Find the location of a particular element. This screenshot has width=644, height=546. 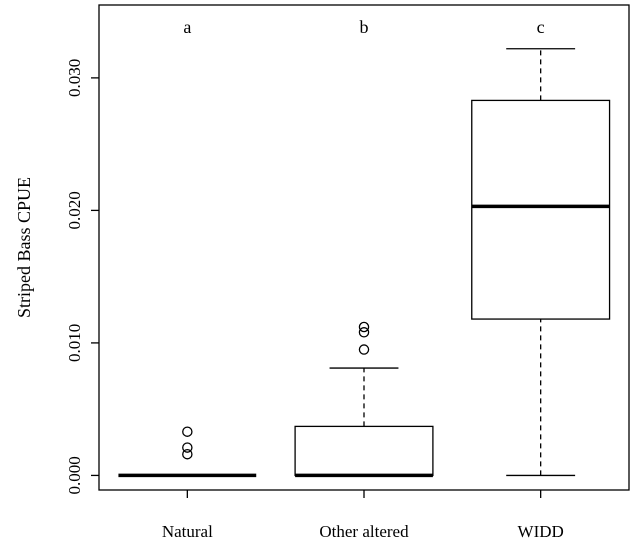

box-natural is located at coordinates (187, 452).